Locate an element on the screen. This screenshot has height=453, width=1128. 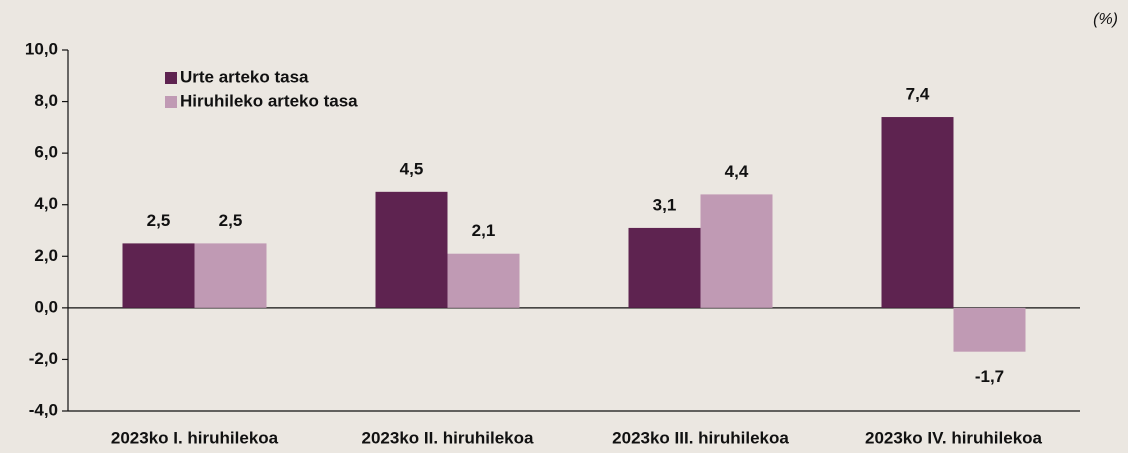
y-tick-label: 4,0 is located at coordinates (46, 203).